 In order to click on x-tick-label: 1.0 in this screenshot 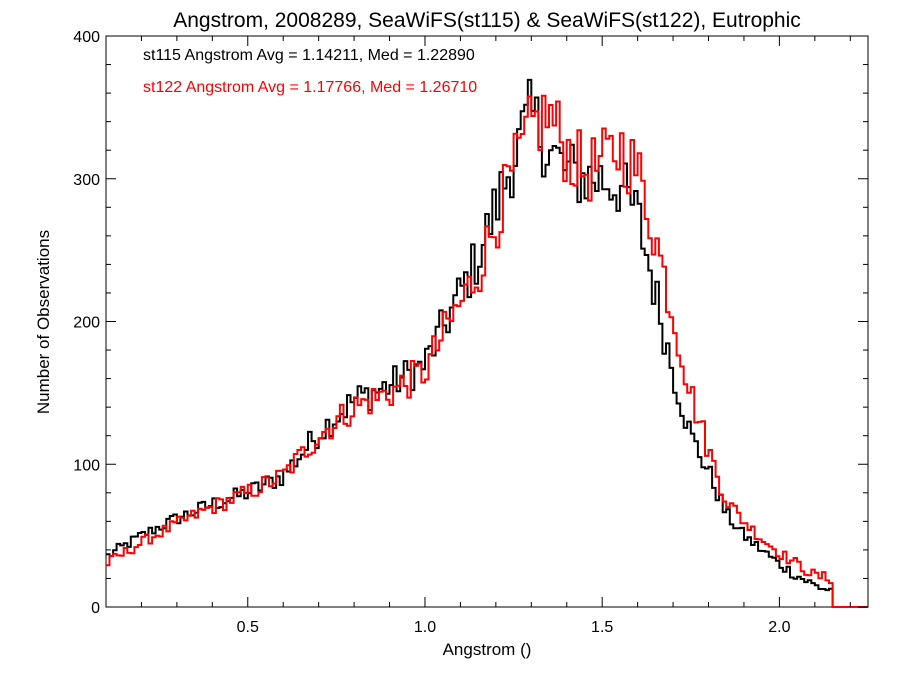, I will do `click(425, 627)`.